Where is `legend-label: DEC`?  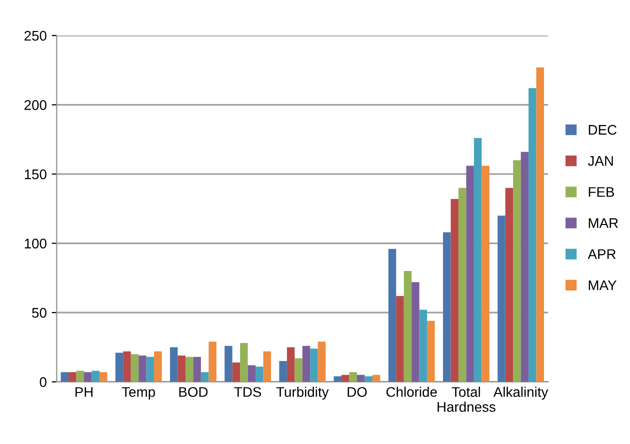 legend-label: DEC is located at coordinates (602, 129).